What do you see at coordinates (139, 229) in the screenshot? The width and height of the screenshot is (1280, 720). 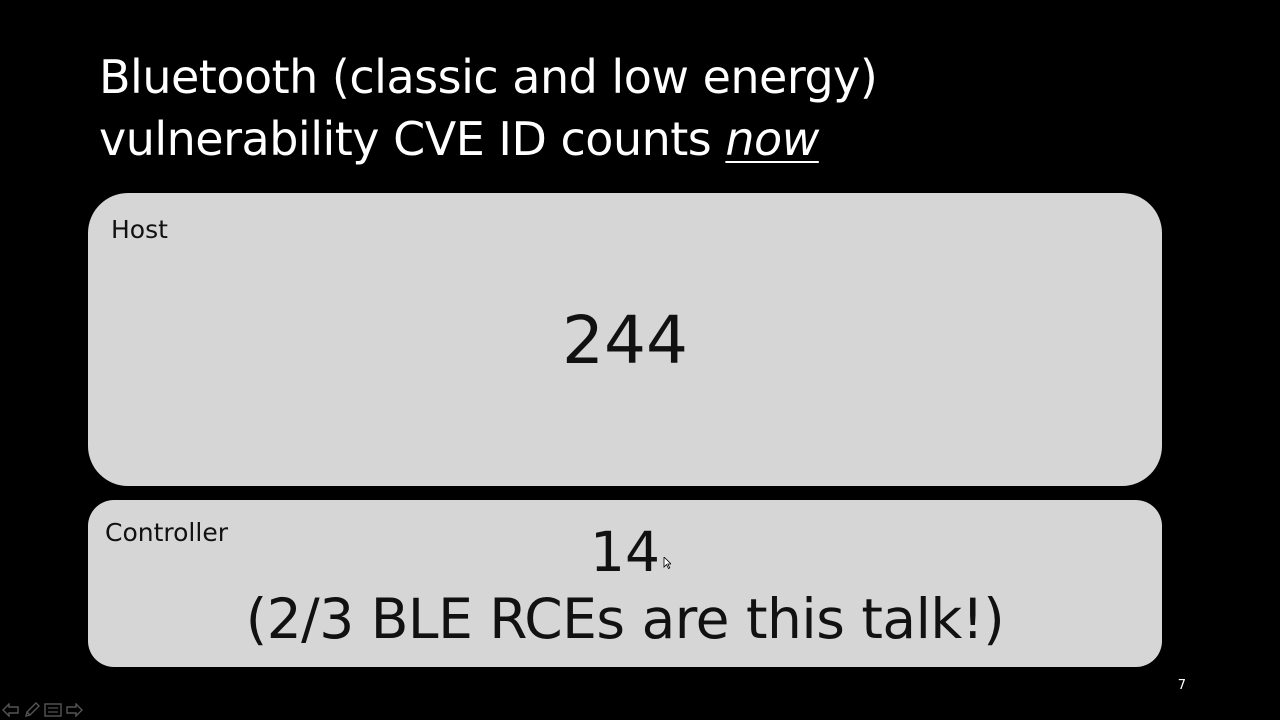 I see `host-label: Host` at bounding box center [139, 229].